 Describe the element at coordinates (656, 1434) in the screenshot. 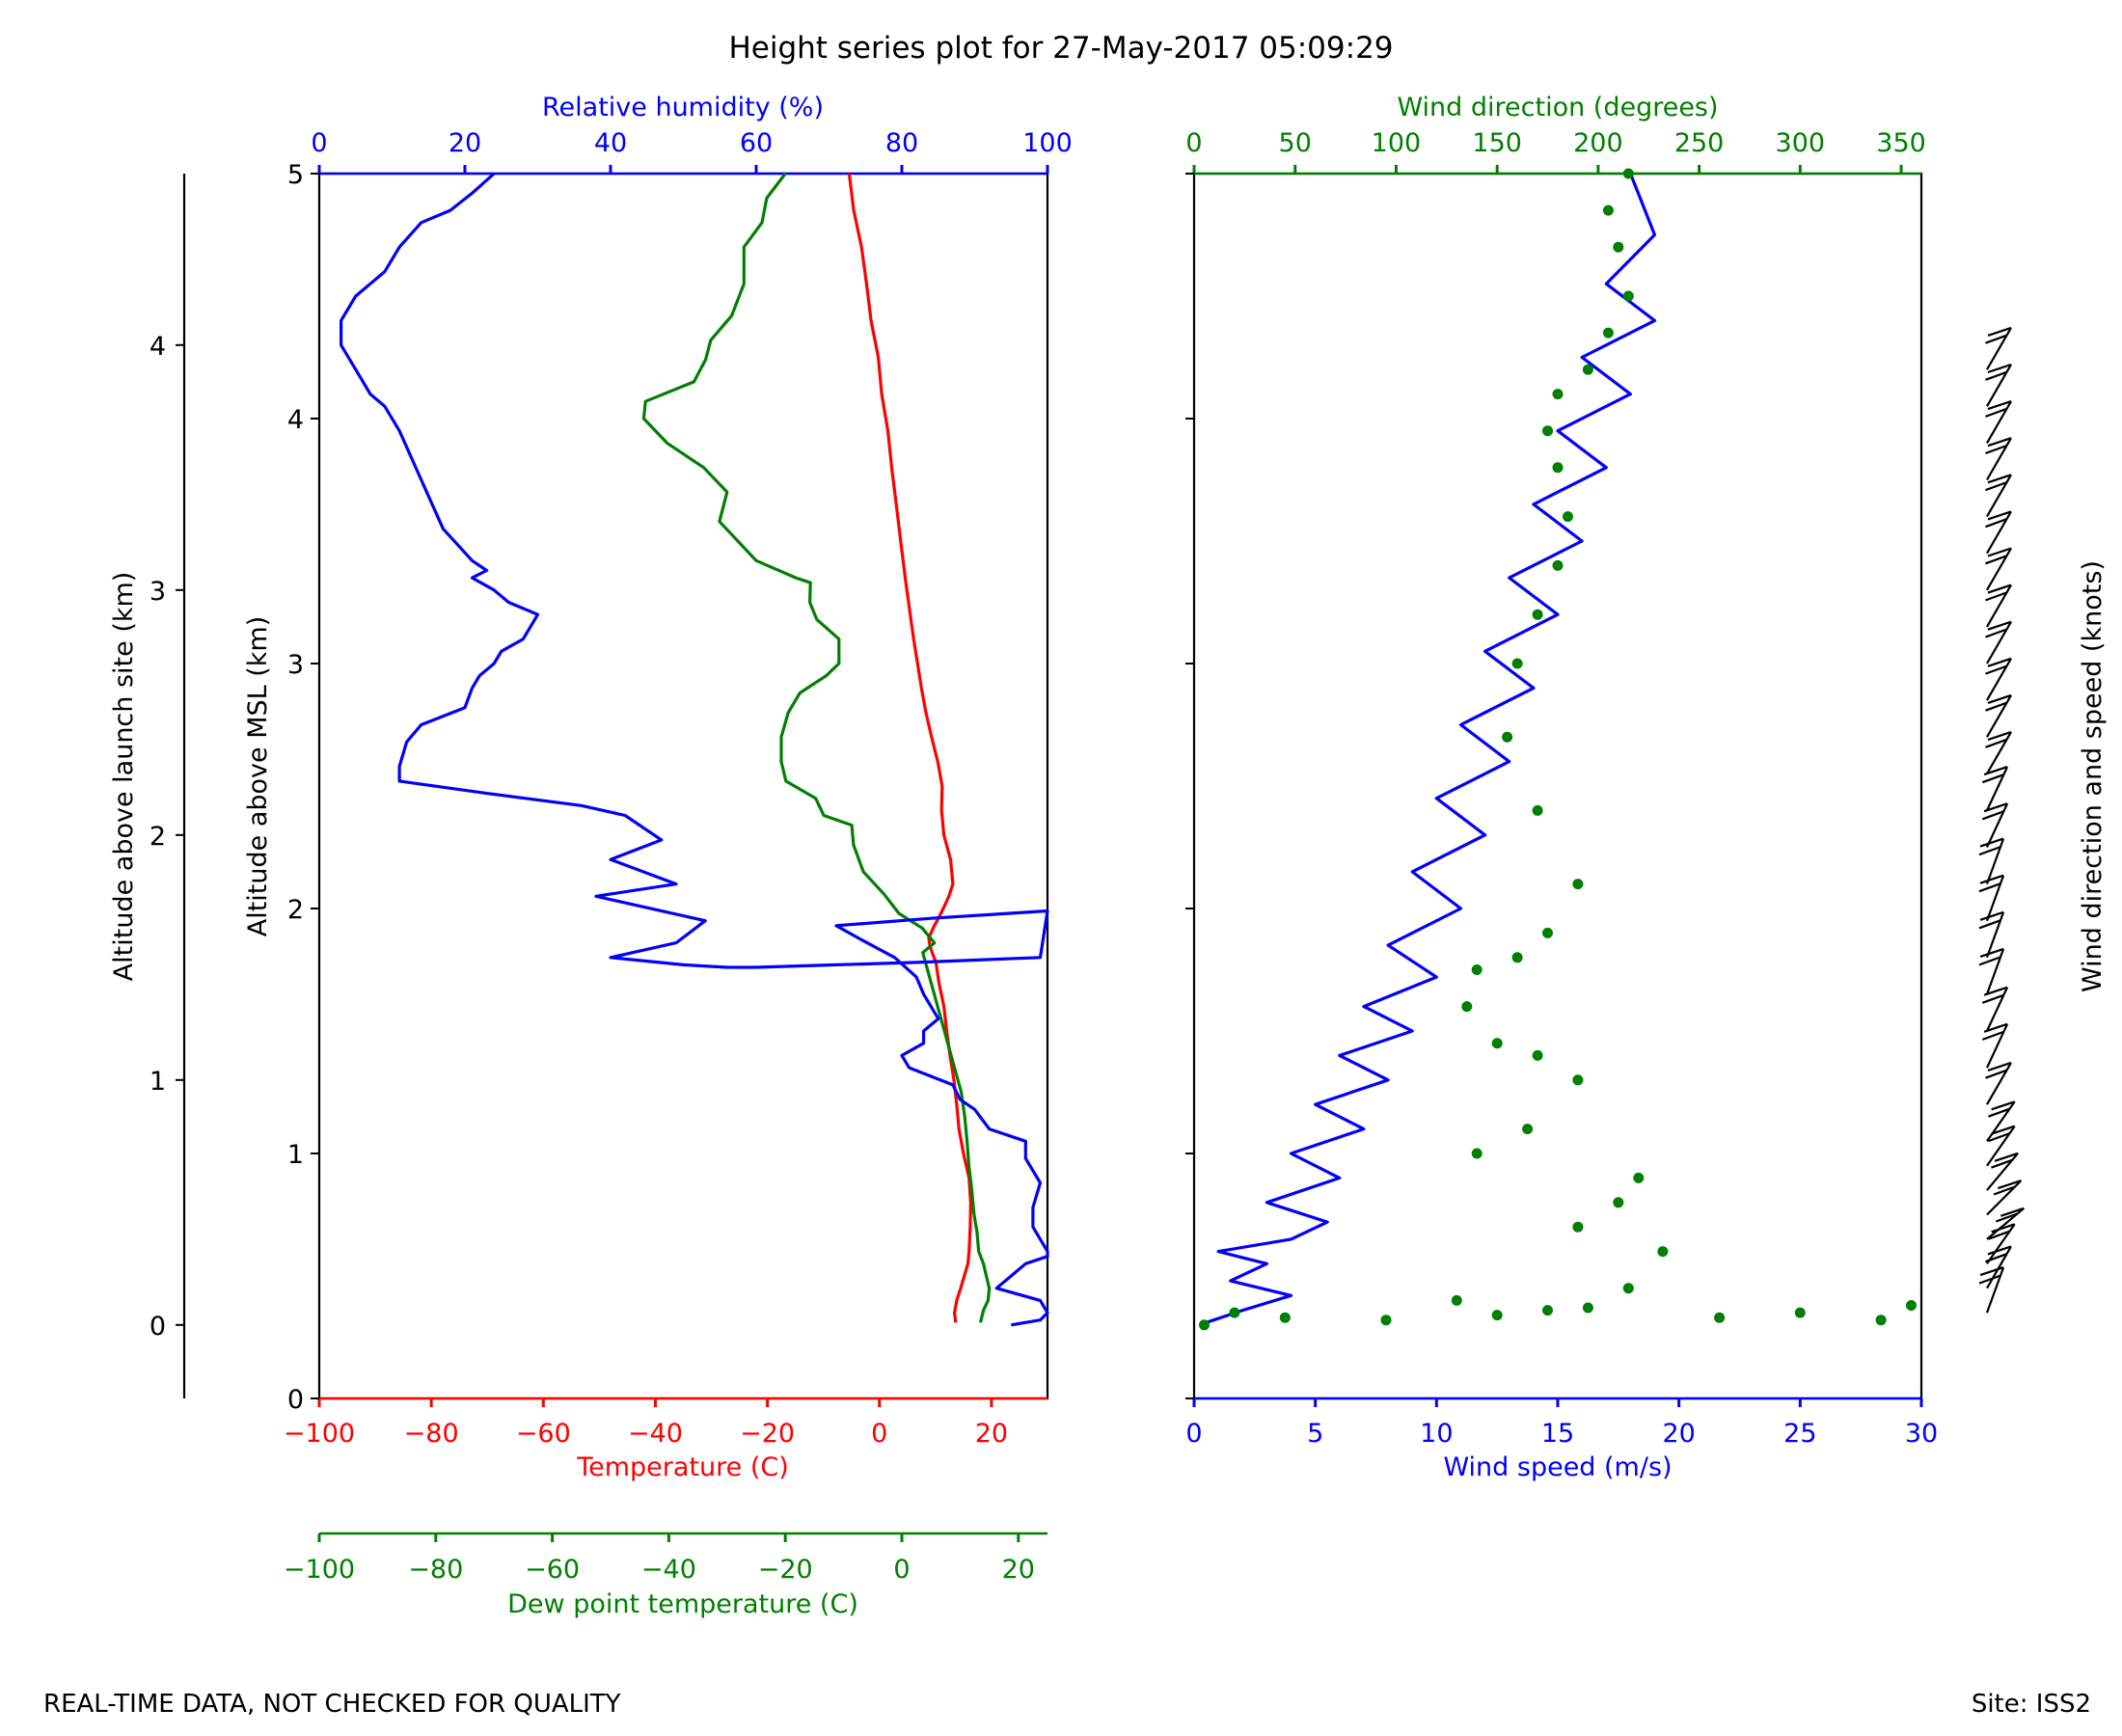

I see `temperature-tick-label: −40` at that location.